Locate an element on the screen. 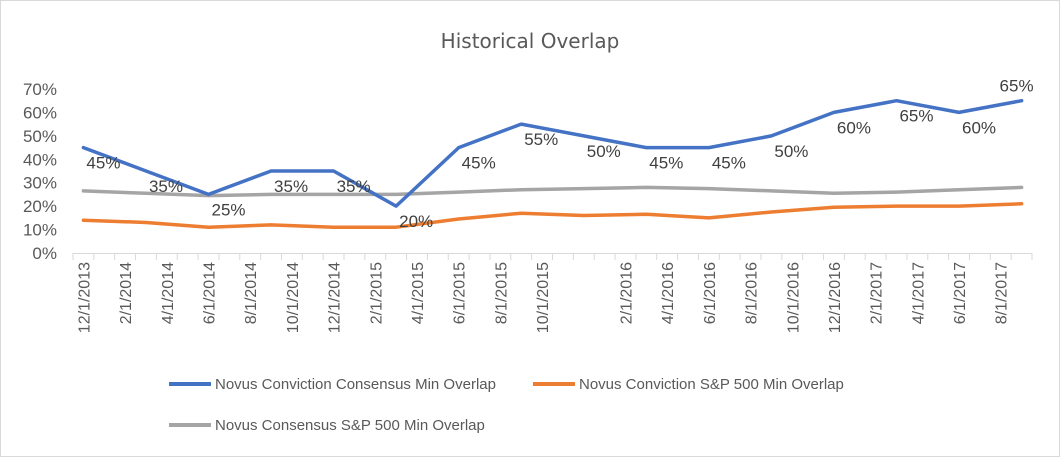  x-tick-label: 8/1/2016 is located at coordinates (752, 293).